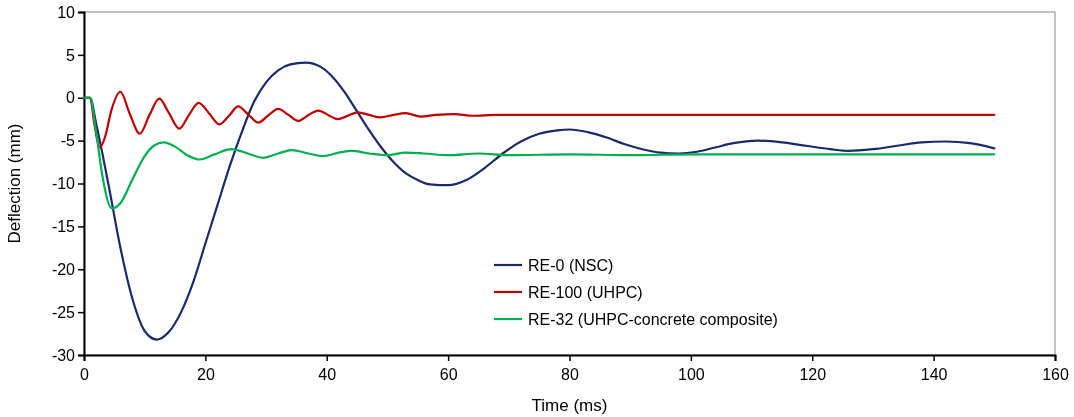  Describe the element at coordinates (63, 184) in the screenshot. I see `y-tick-label: -10` at that location.